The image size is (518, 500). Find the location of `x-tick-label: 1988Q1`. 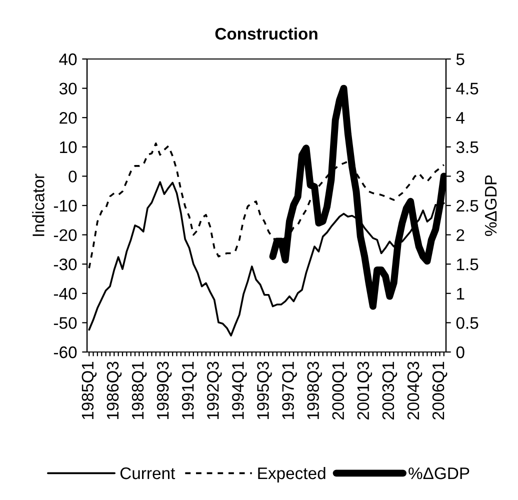

x-tick-label: 1988Q1 is located at coordinates (139, 391).